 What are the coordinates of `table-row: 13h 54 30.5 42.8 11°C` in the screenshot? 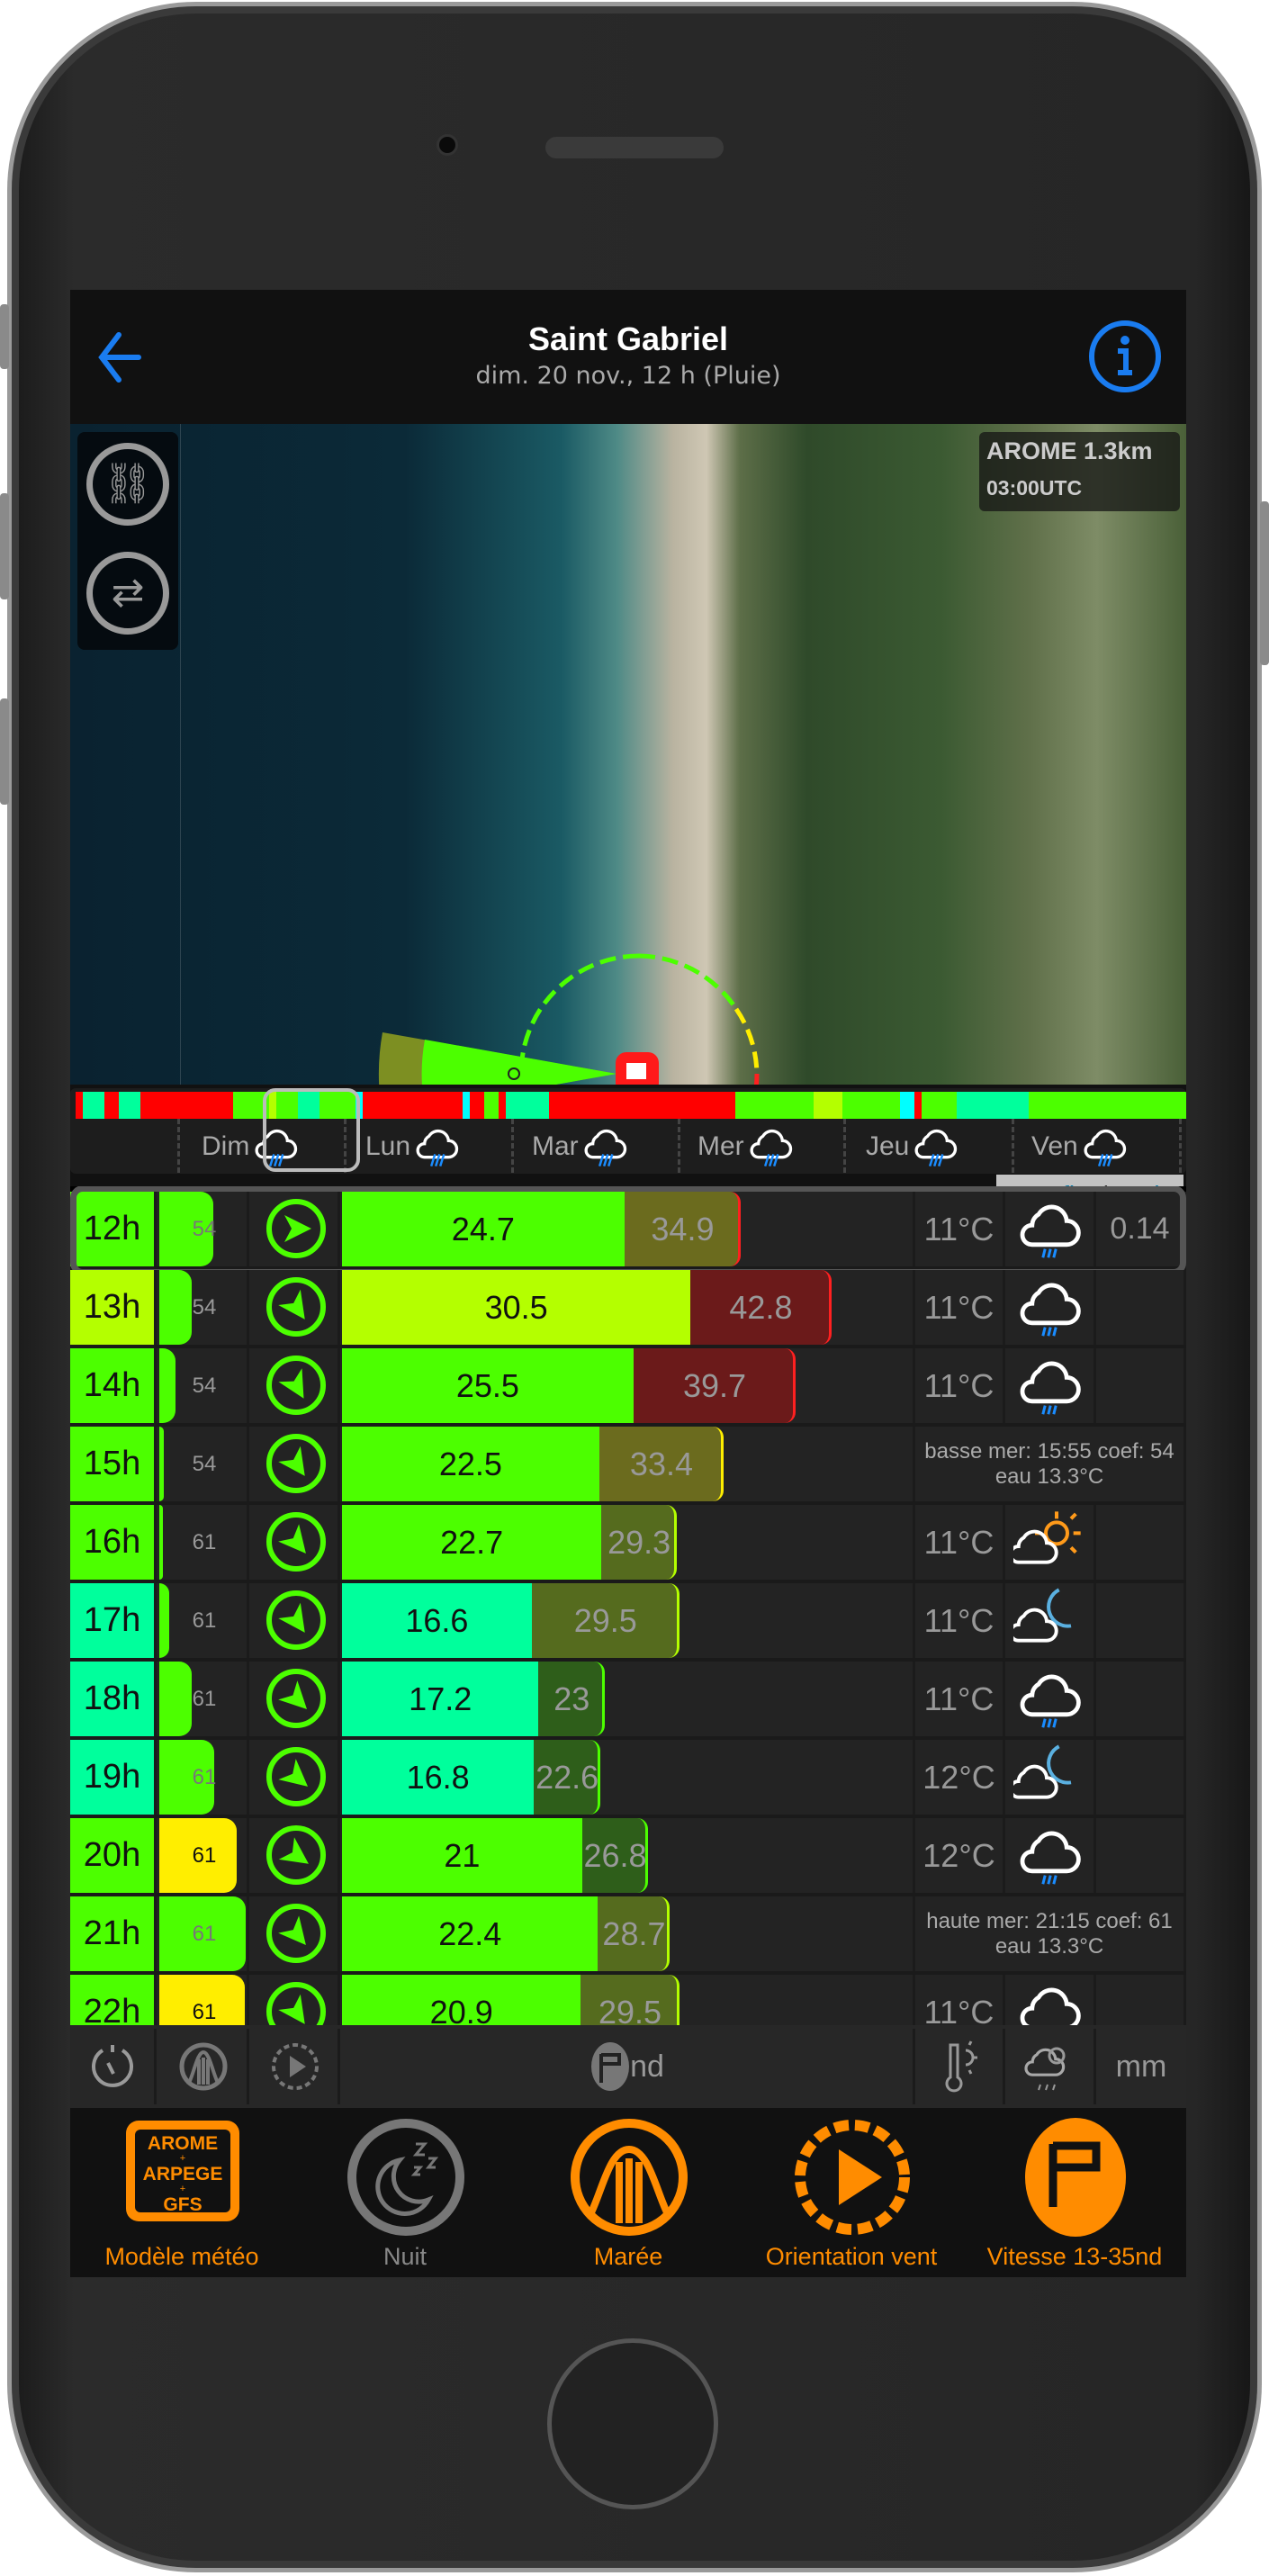 It's located at (628, 1309).